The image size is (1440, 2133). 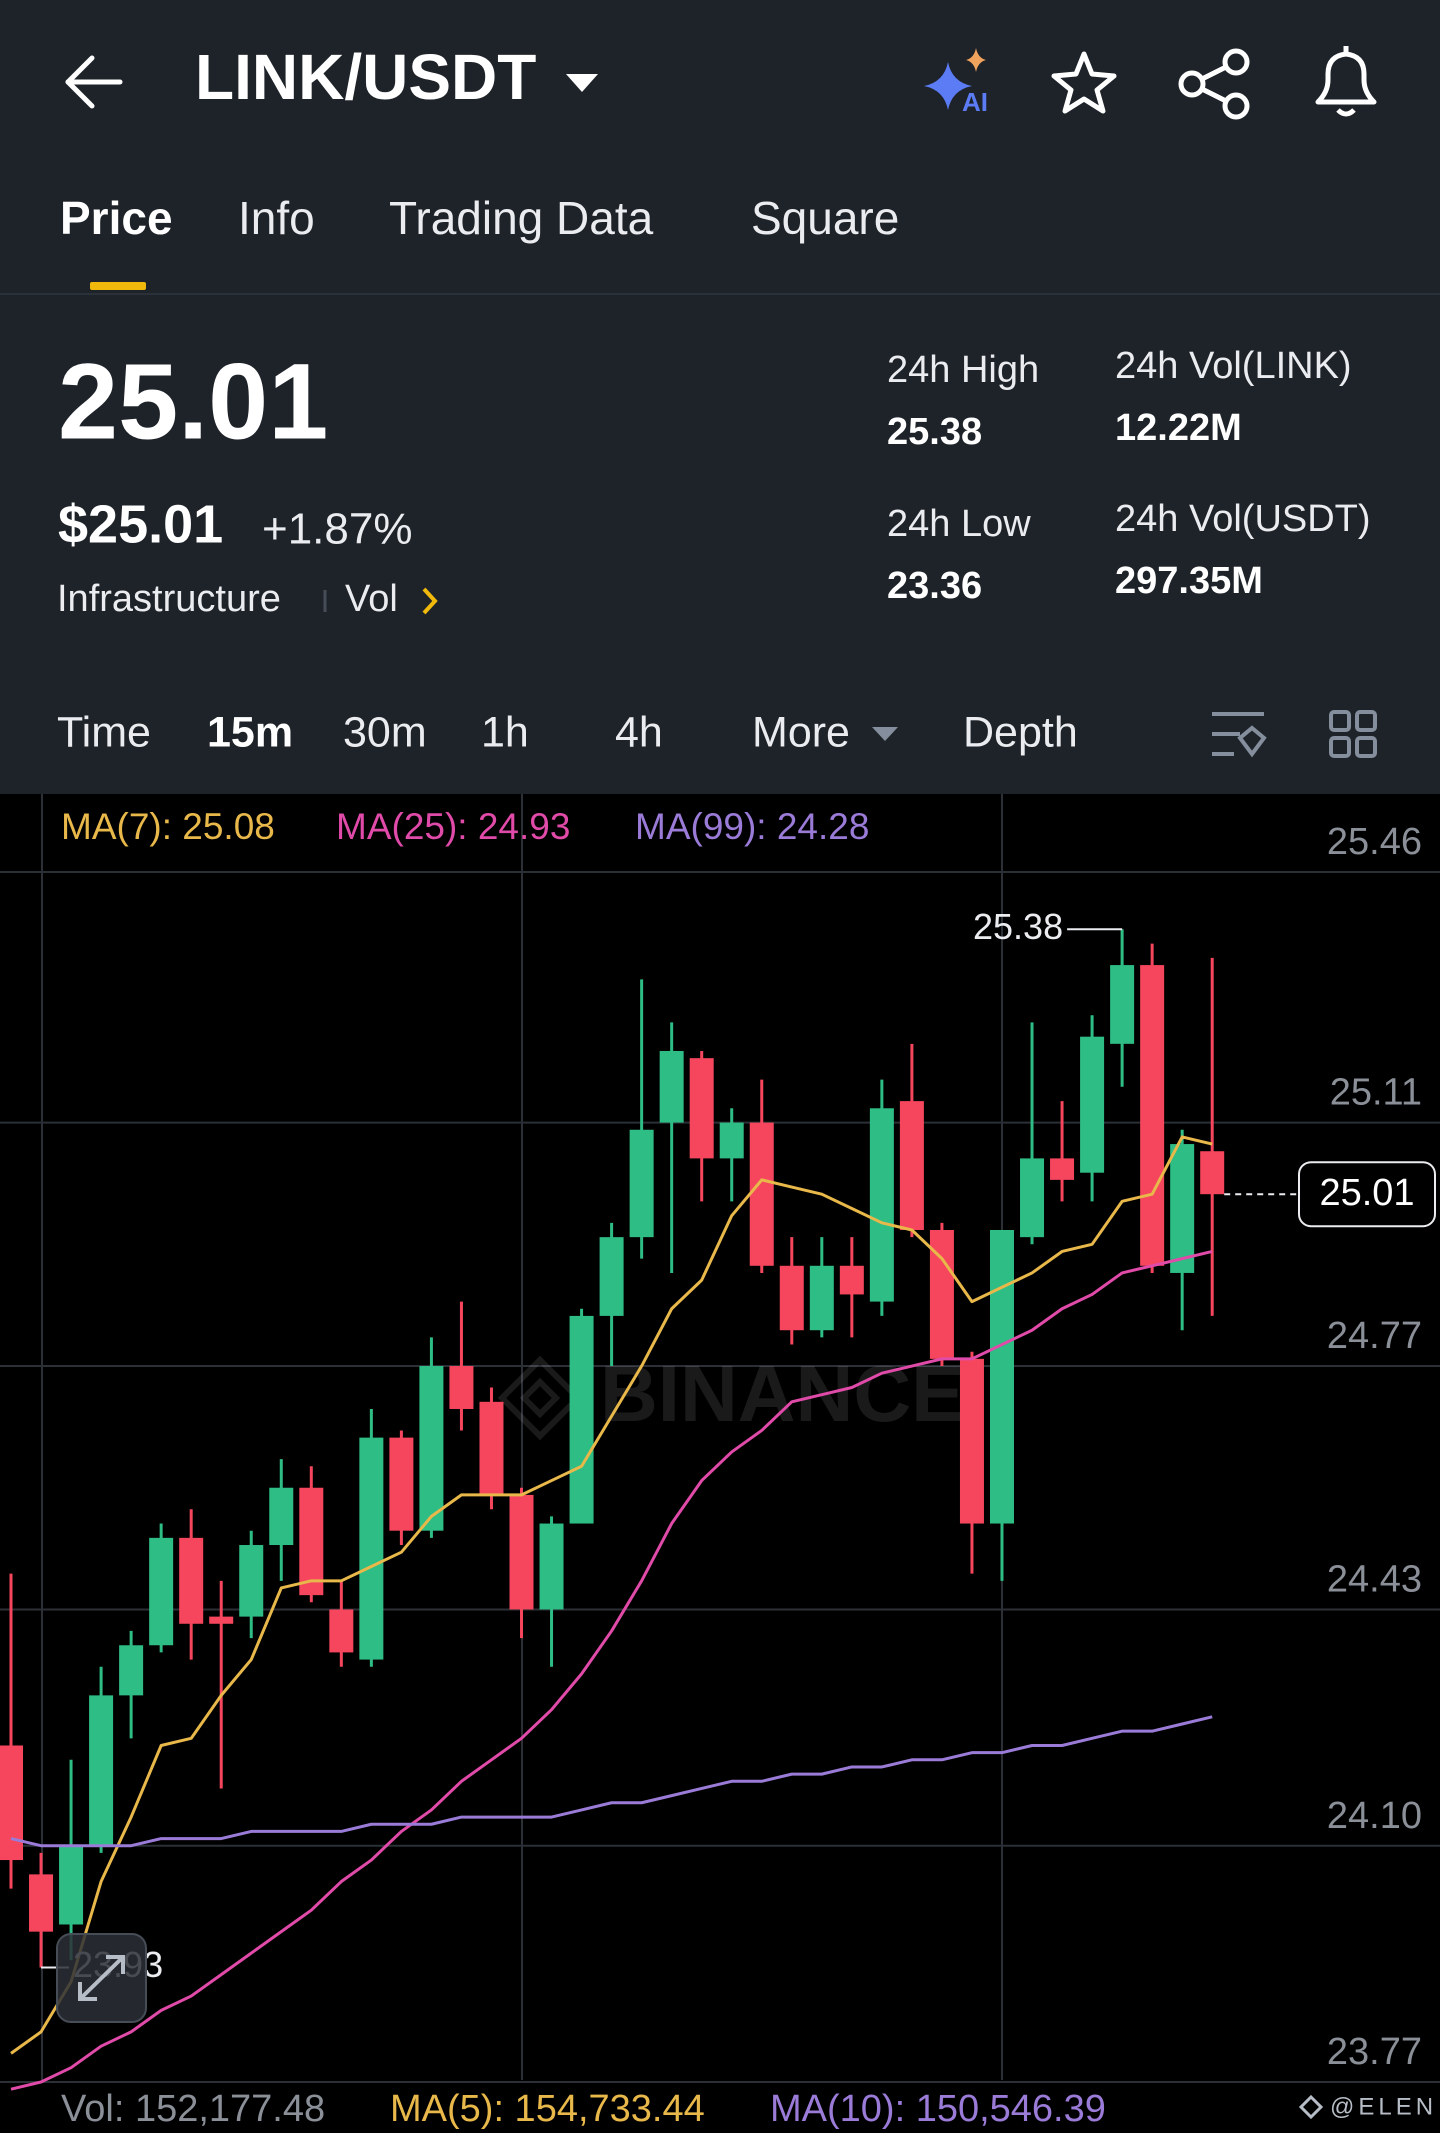 I want to click on credit-part-part, so click(x=1311, y=2107).